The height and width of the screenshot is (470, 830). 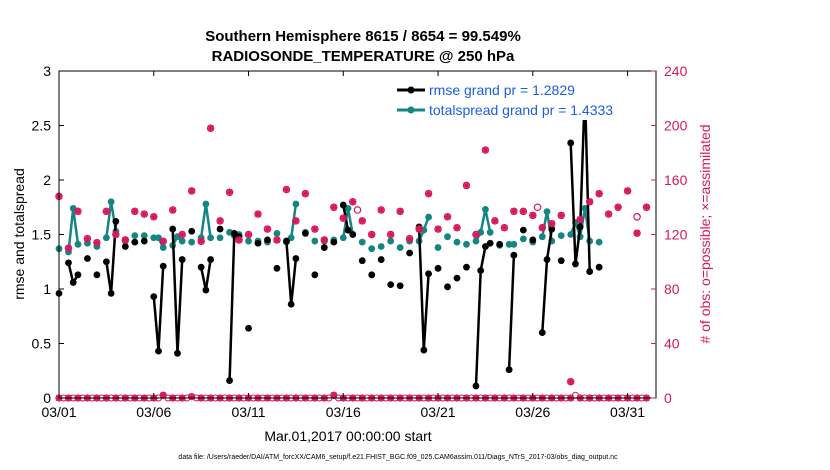 I want to click on y2-tick-label: 80, so click(x=672, y=289).